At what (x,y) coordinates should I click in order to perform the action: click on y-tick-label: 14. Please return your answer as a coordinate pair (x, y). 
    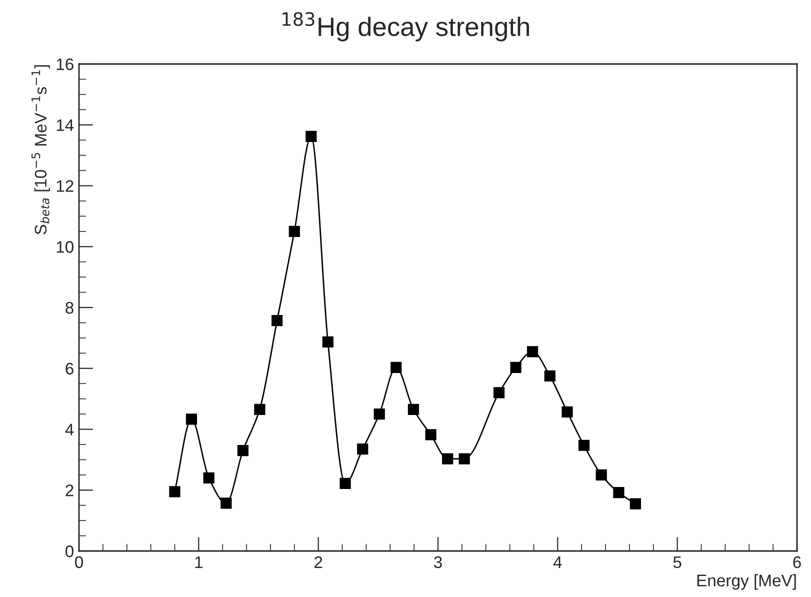
    Looking at the image, I should click on (65, 125).